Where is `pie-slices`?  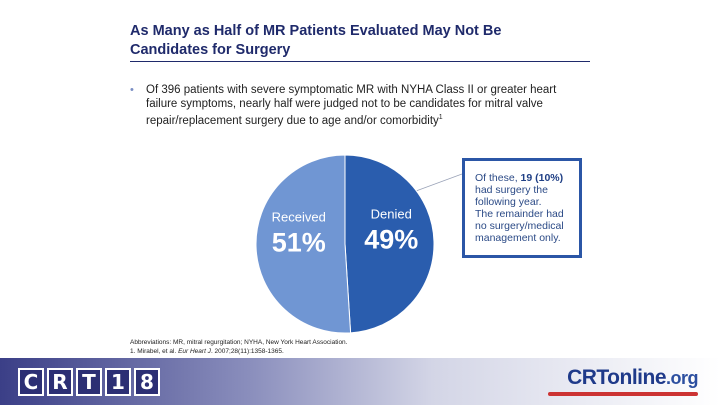 pie-slices is located at coordinates (345, 244).